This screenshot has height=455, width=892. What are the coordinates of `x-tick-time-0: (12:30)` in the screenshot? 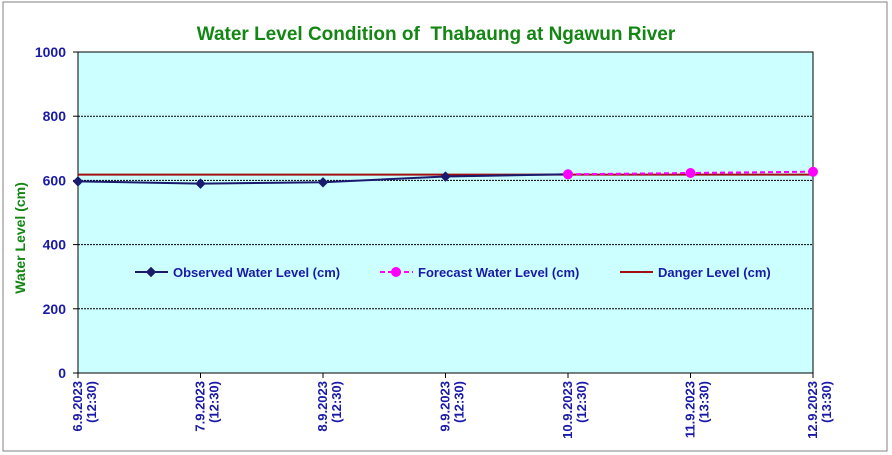 It's located at (91, 402).